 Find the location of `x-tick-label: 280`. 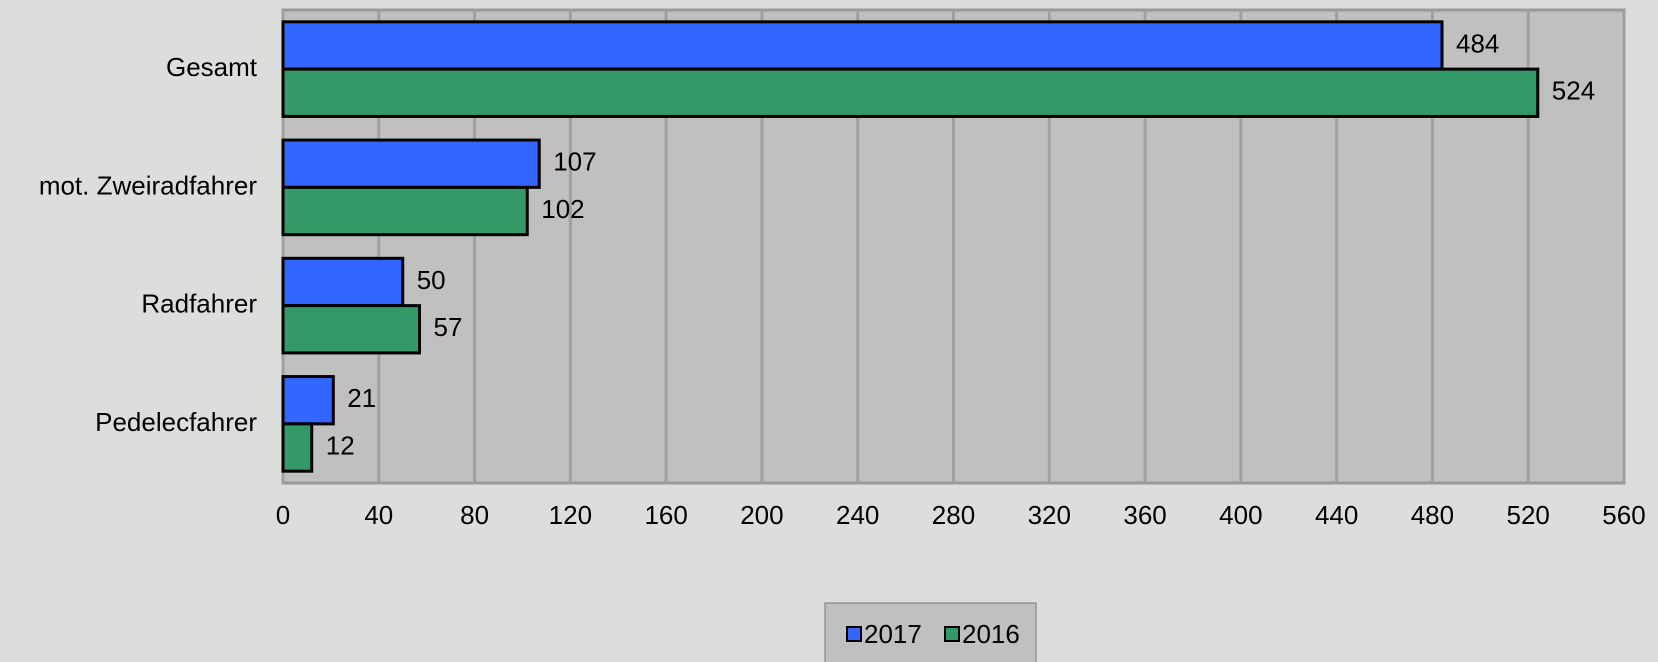

x-tick-label: 280 is located at coordinates (953, 515).